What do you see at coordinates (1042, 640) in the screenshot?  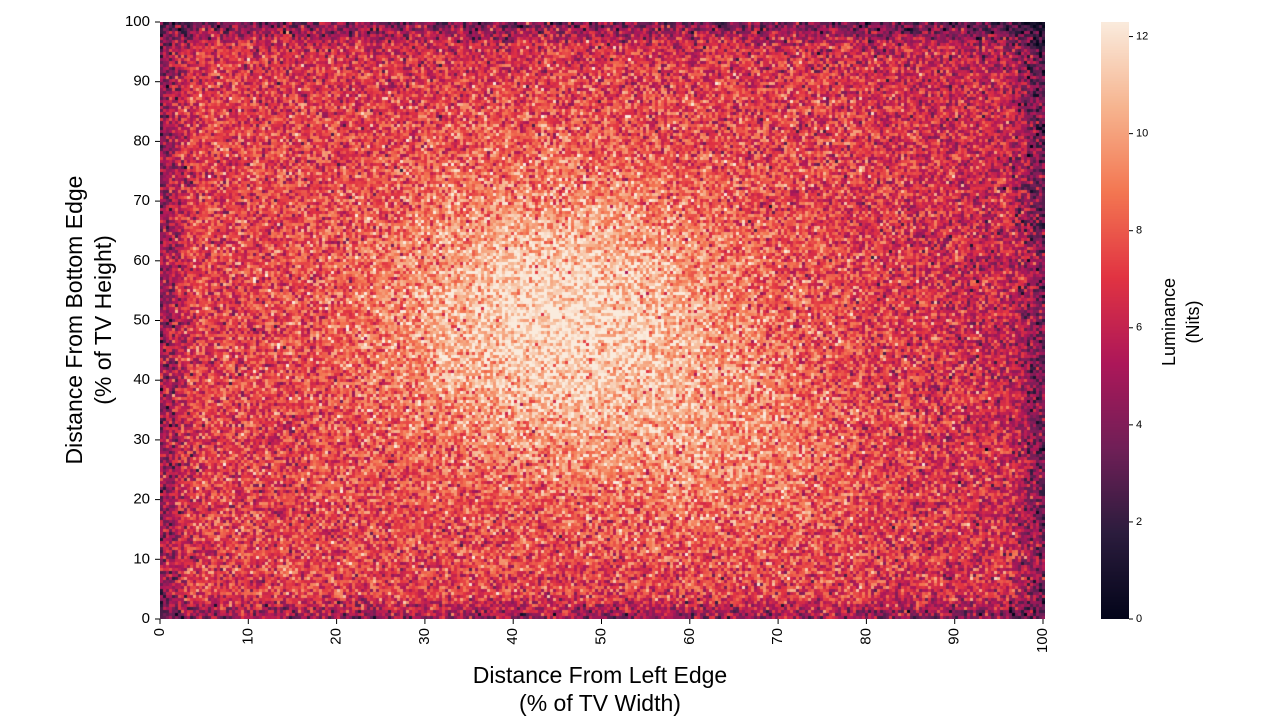 I see `x-tick-label: 100` at bounding box center [1042, 640].